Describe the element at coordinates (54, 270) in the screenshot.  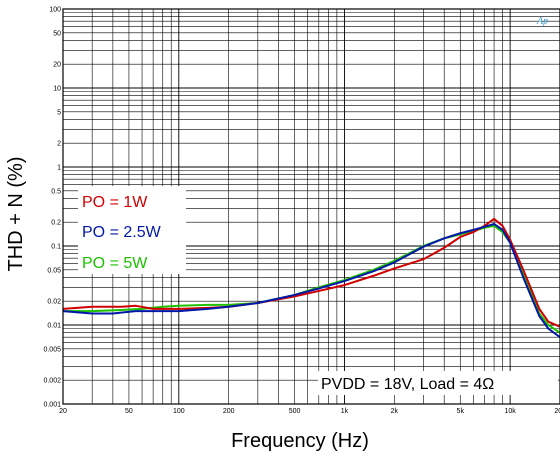
I see `y-tick-label: 0.05` at that location.